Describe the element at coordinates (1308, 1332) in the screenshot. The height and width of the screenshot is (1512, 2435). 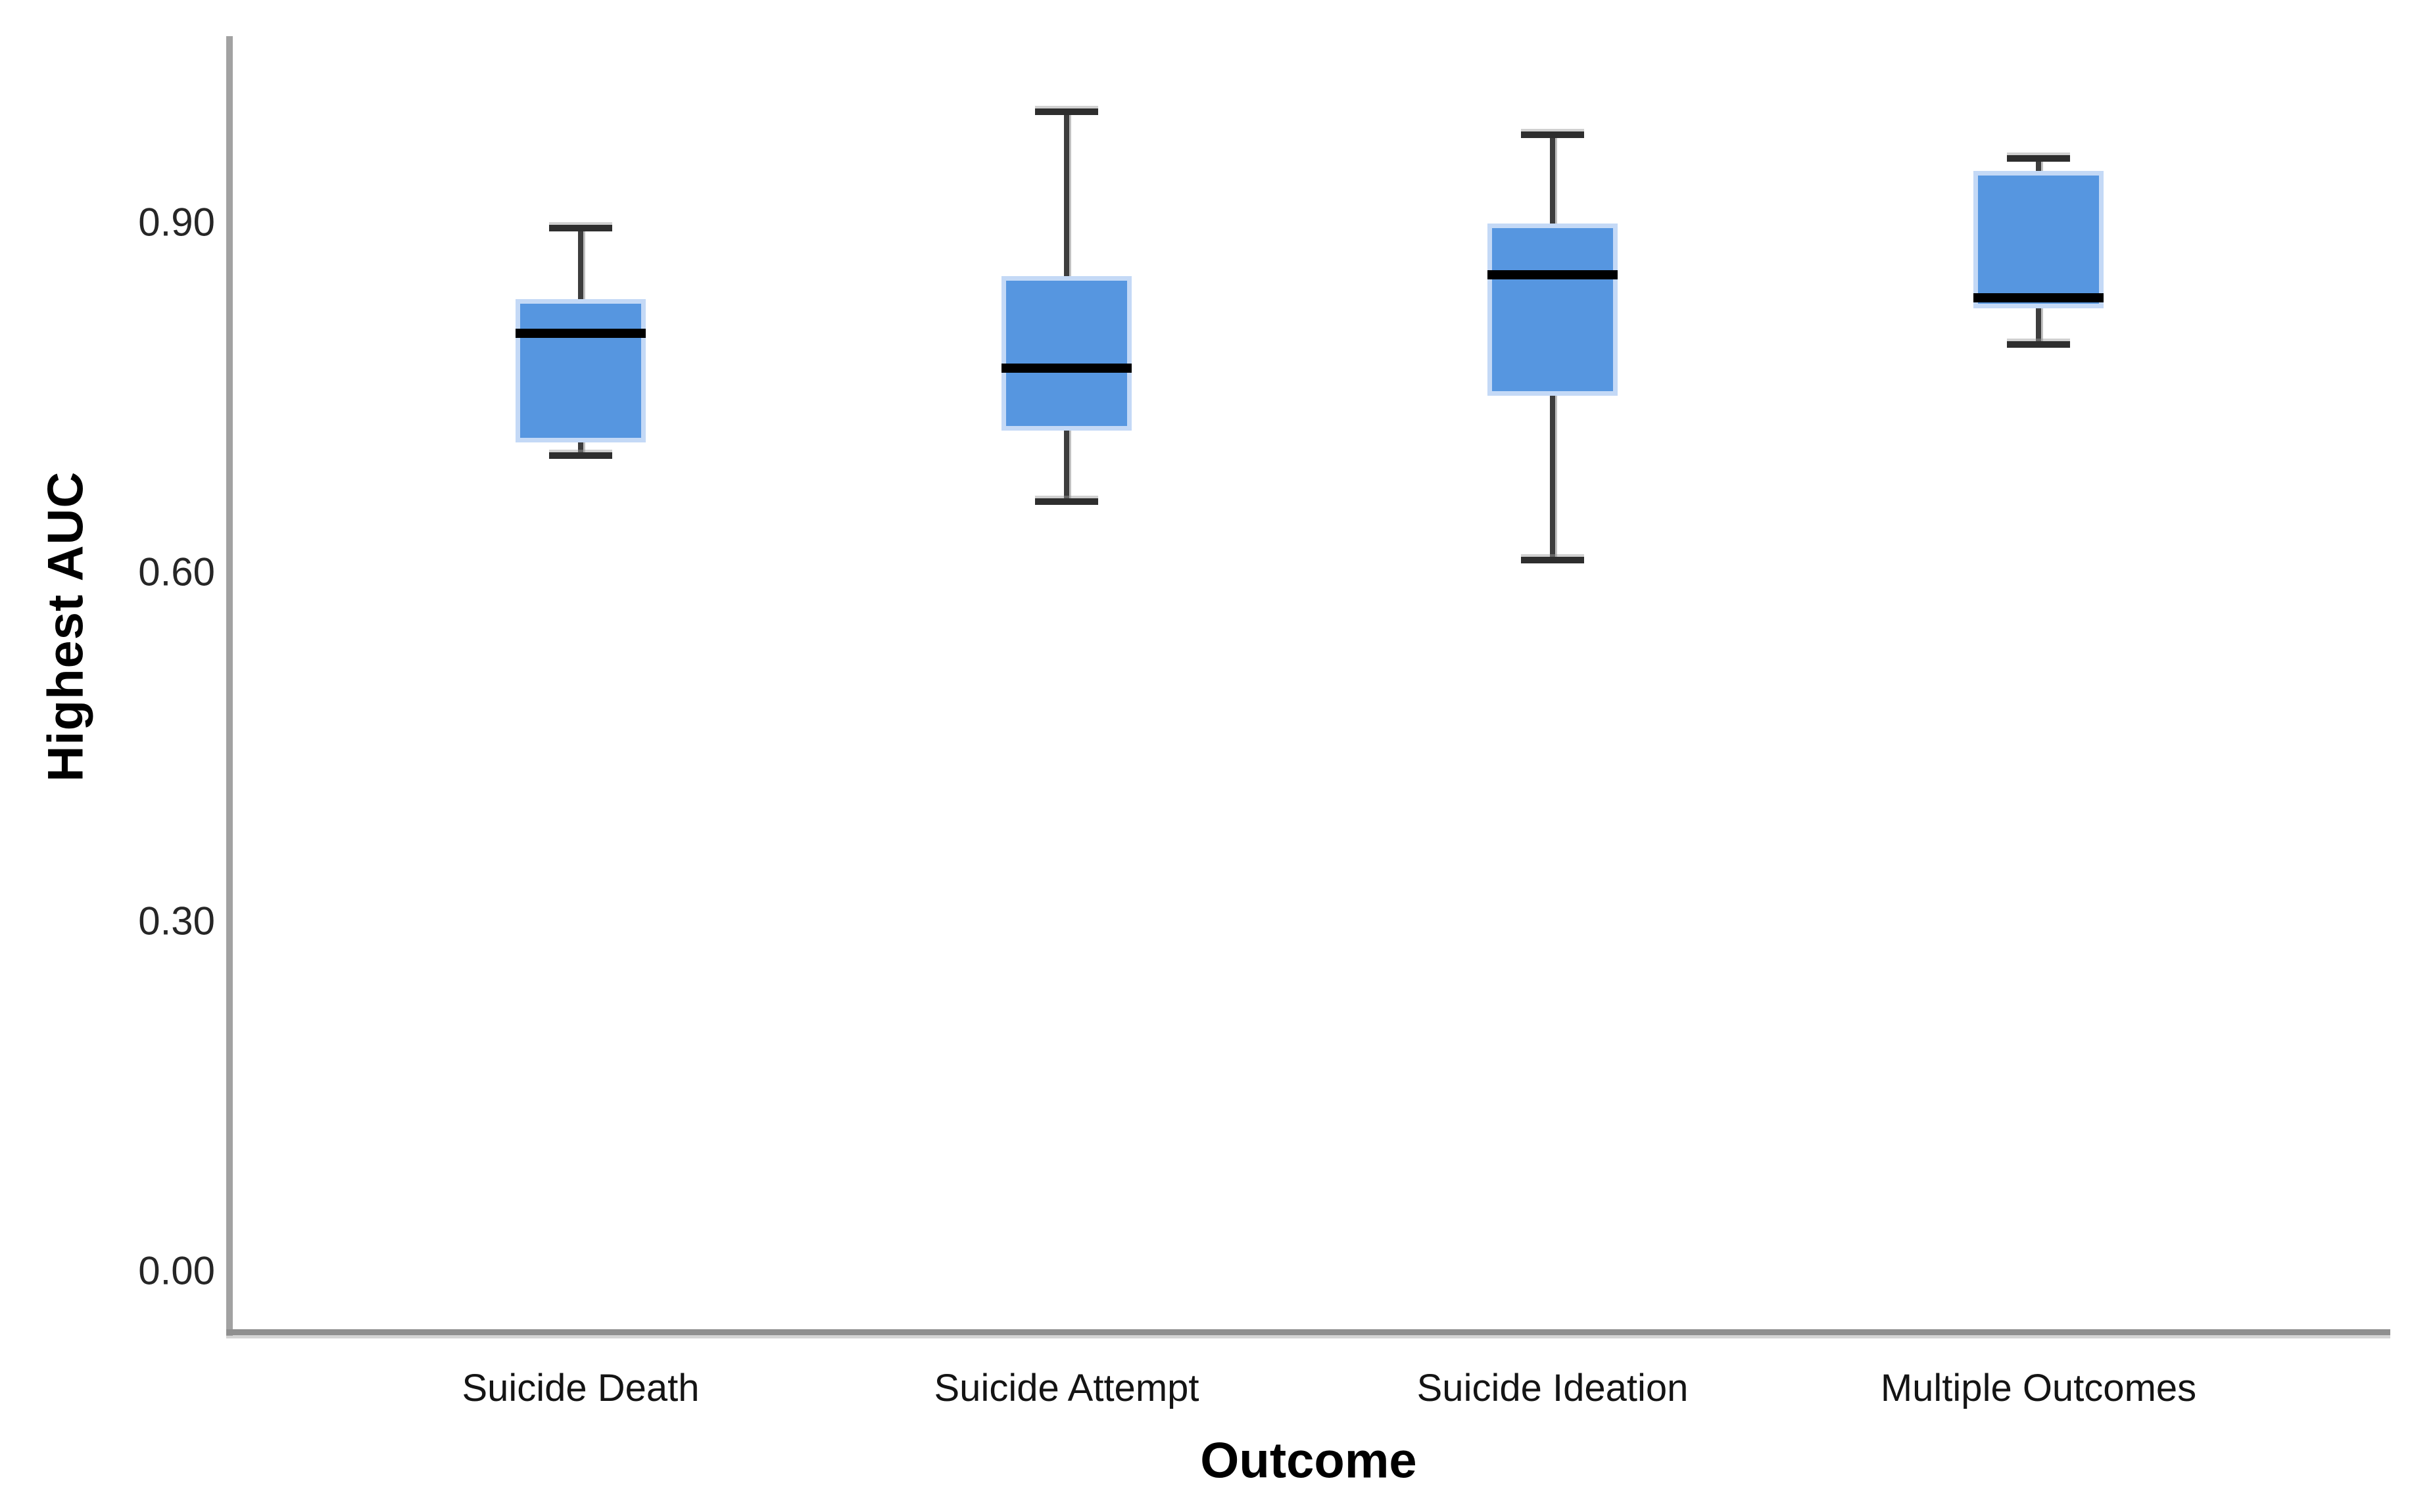
I see `x-axis-line` at that location.